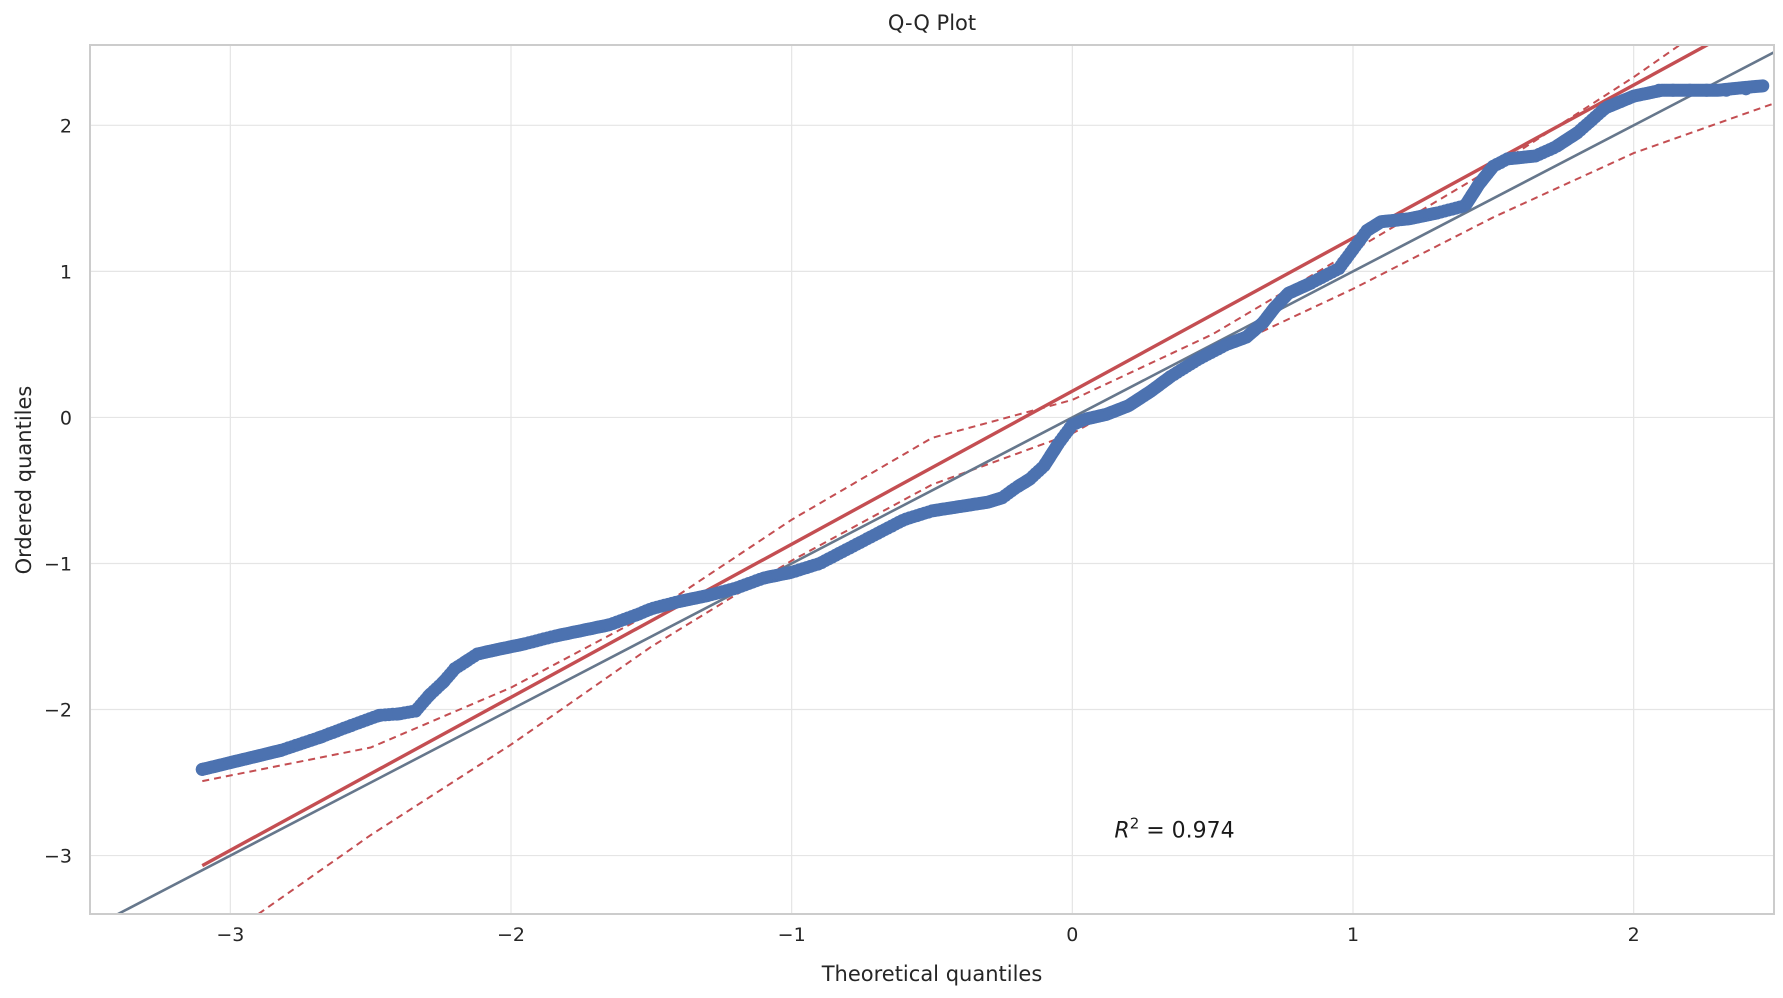  Describe the element at coordinates (932, 974) in the screenshot. I see `x-axis-label: Theoretical quantiles` at that location.